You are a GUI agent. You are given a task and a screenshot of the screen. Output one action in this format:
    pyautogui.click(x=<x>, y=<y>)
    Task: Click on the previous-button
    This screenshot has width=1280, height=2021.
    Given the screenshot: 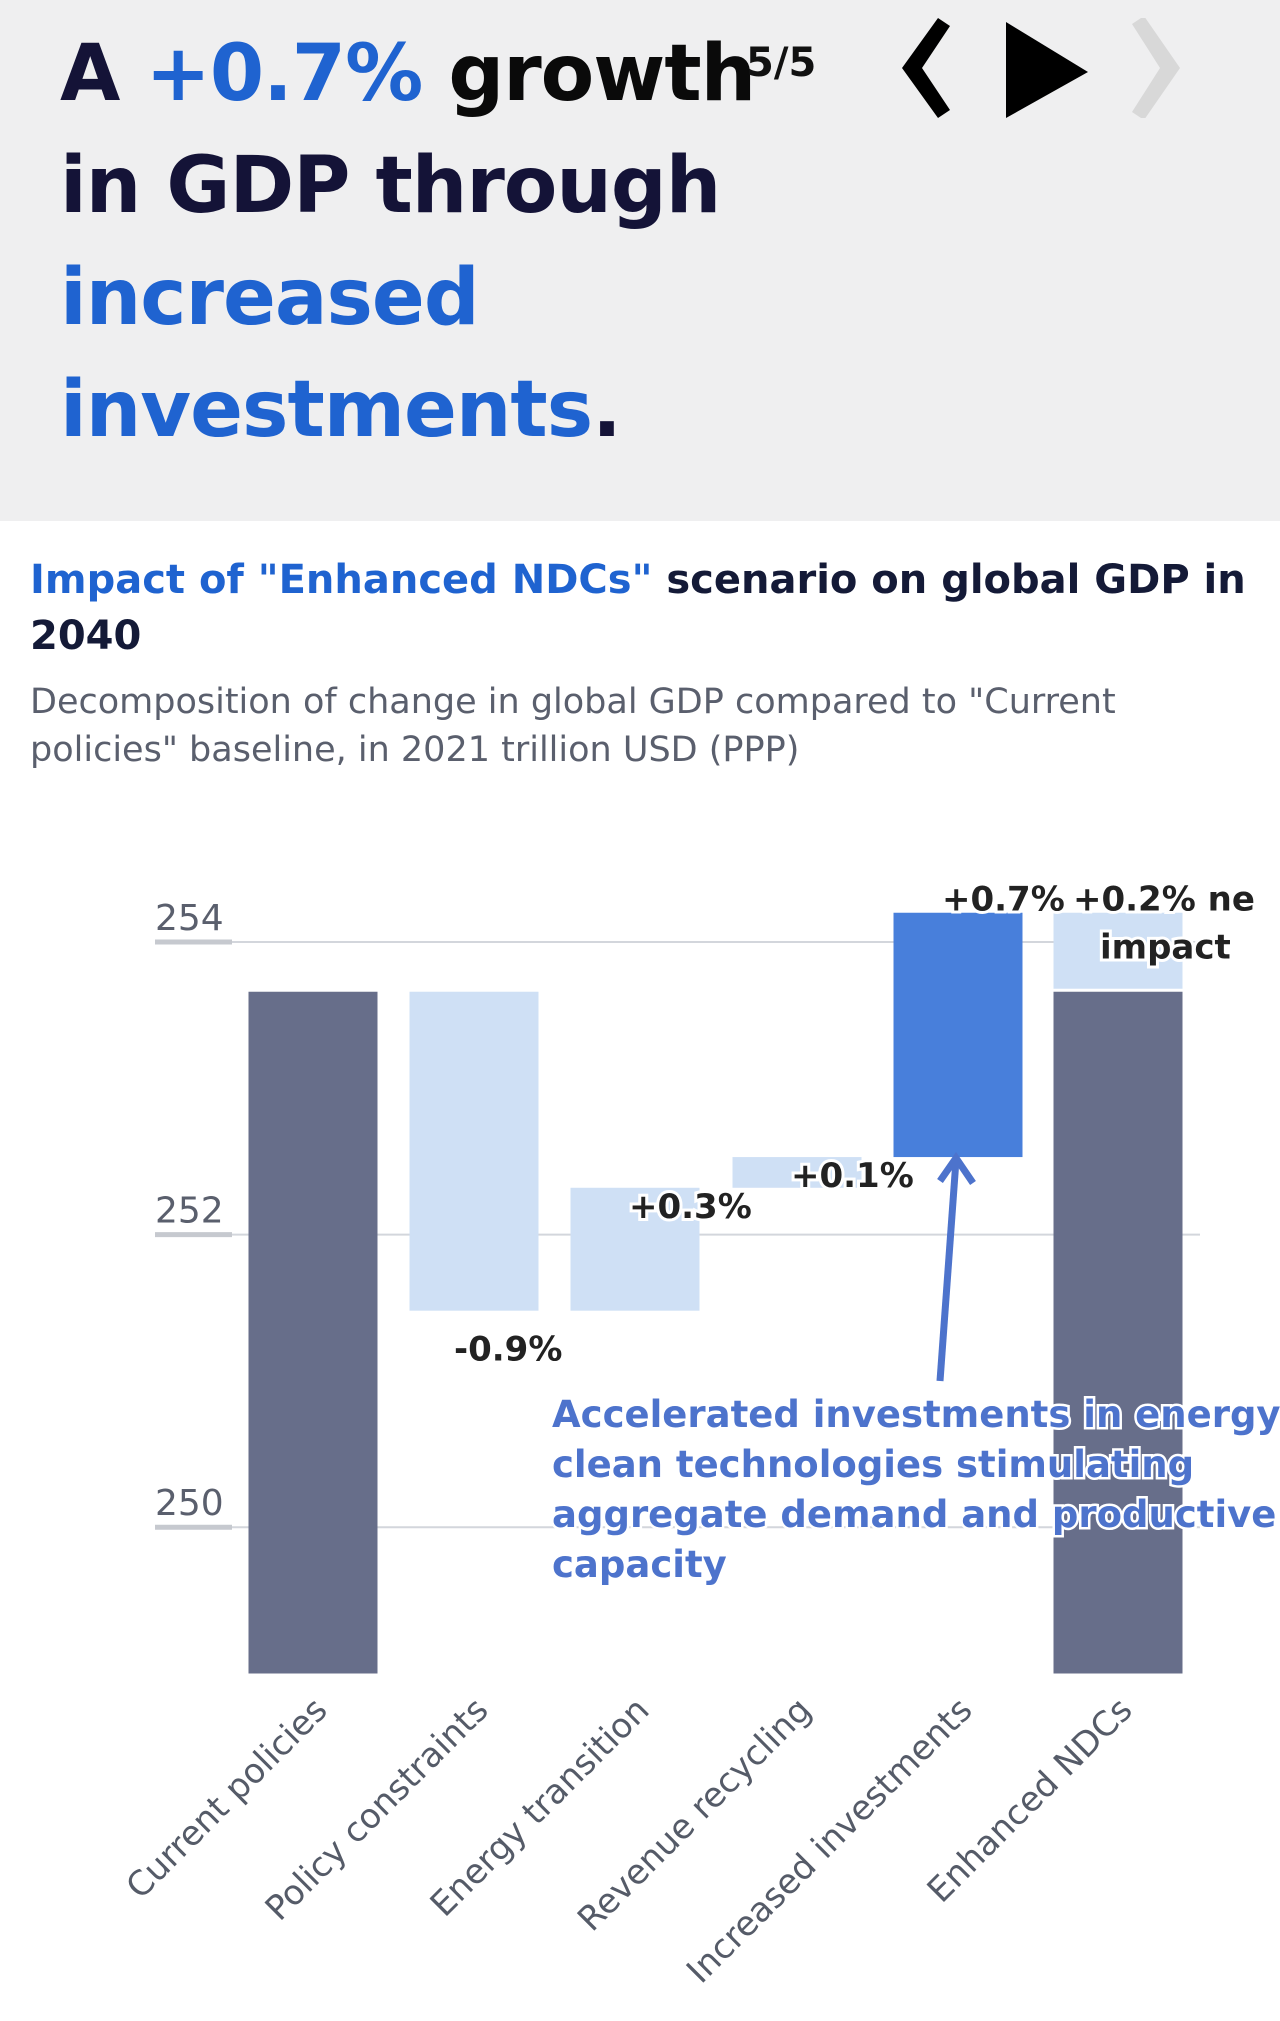 What is the action you would take?
    pyautogui.click(x=925, y=68)
    